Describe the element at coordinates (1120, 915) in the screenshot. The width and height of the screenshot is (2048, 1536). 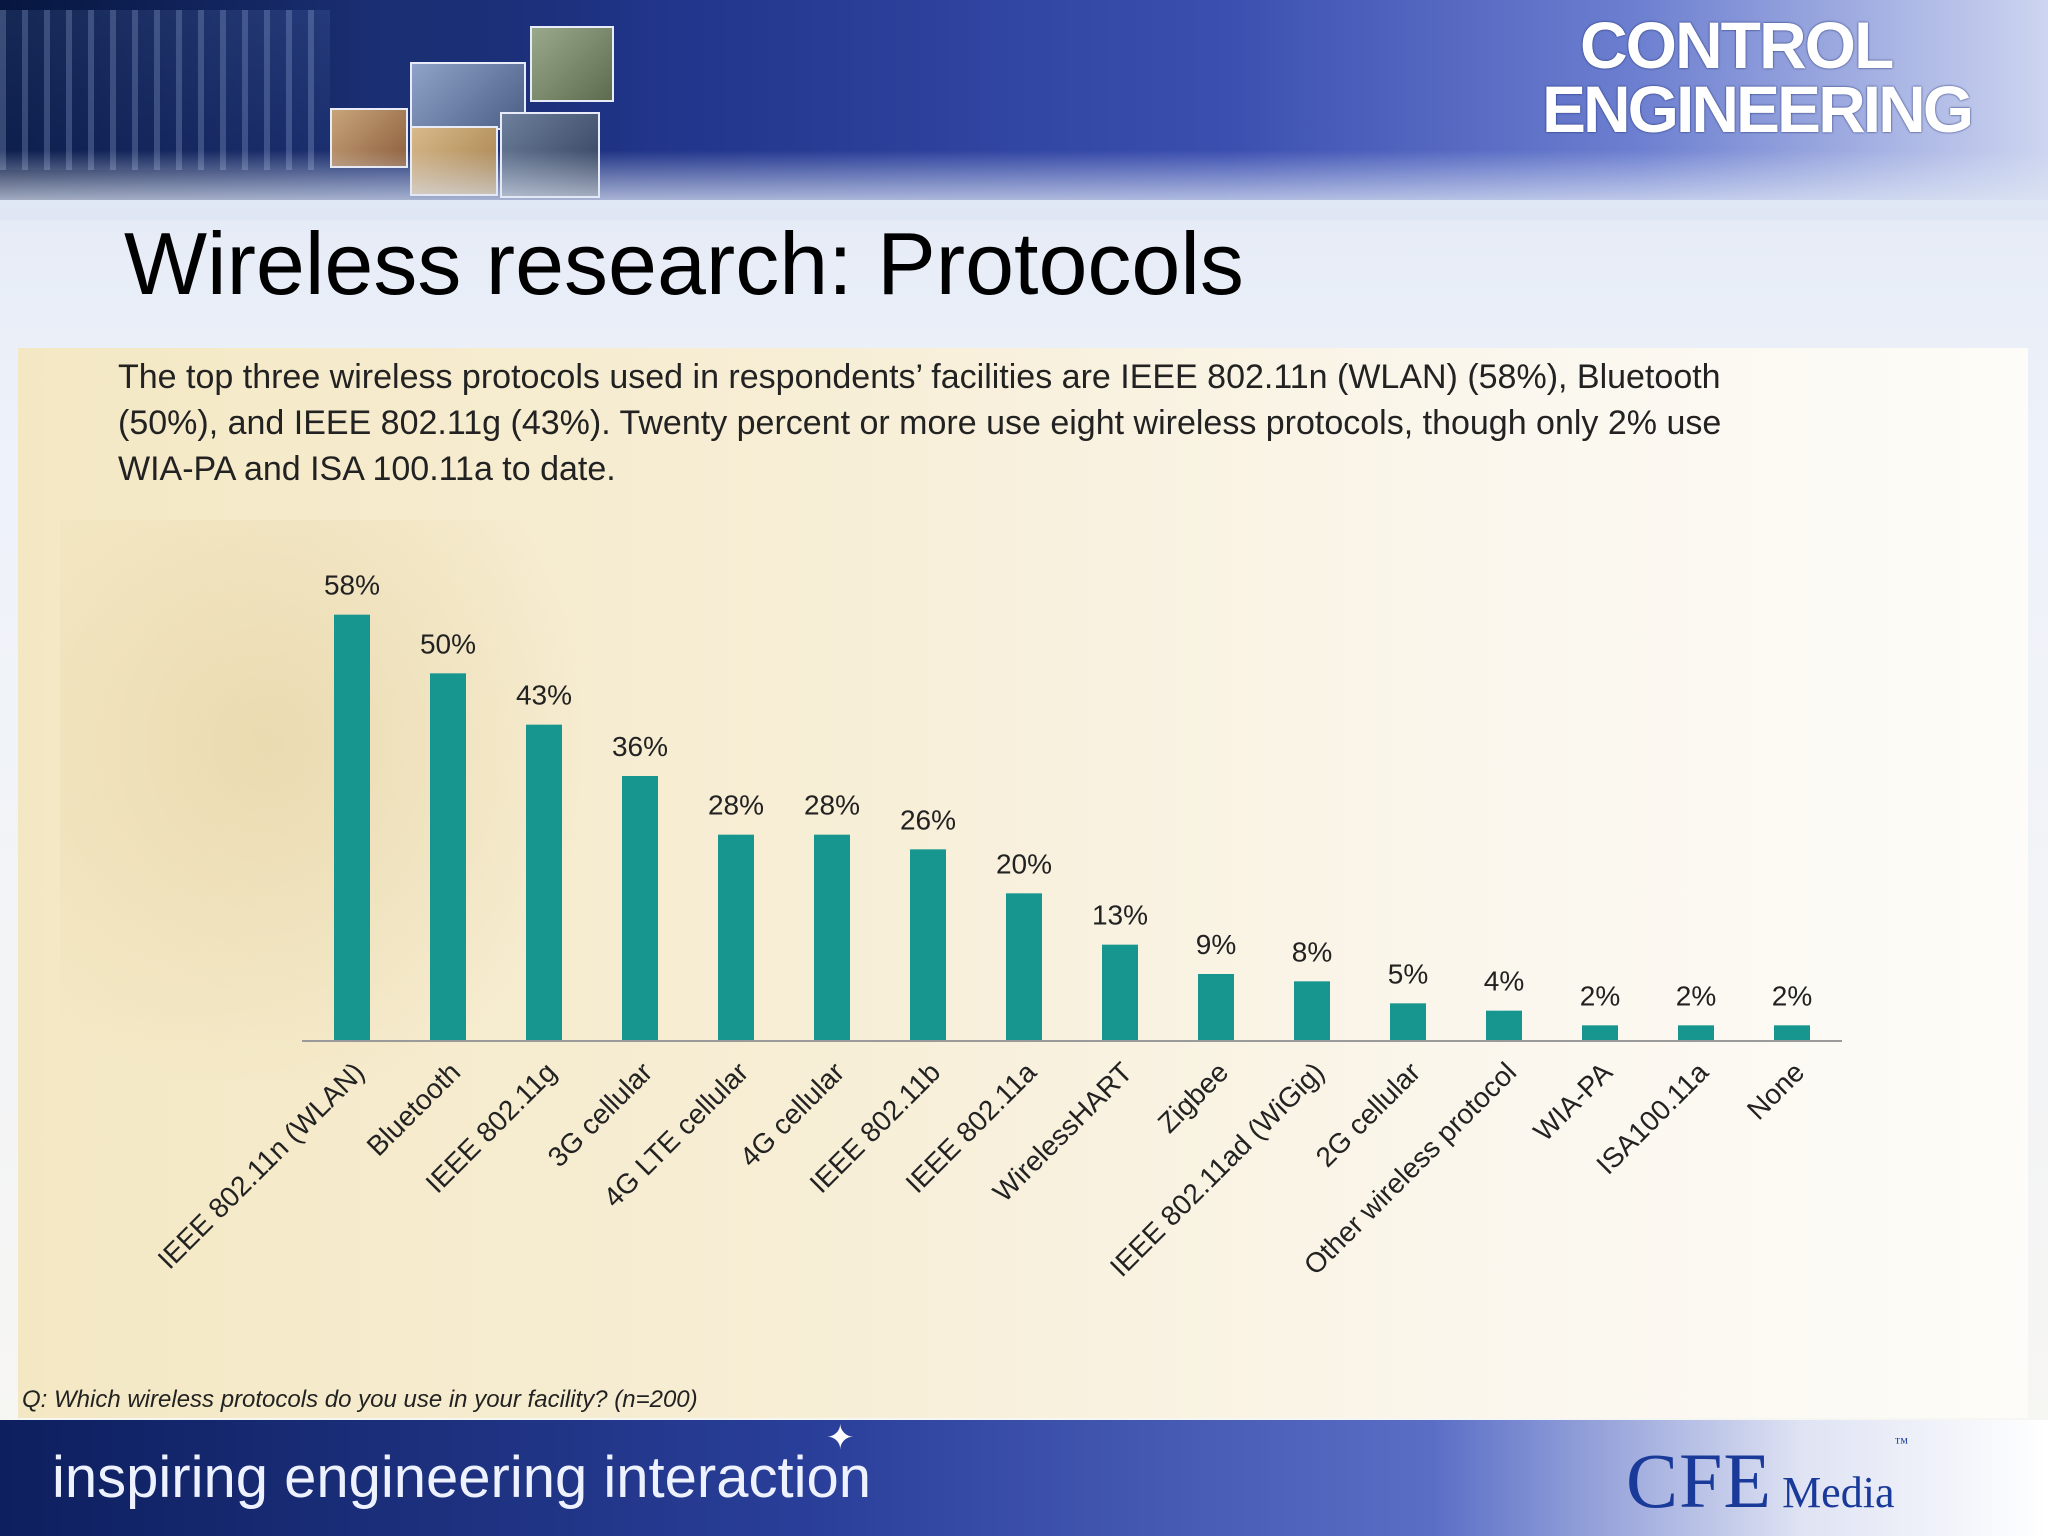
I see `data-label: 13%` at that location.